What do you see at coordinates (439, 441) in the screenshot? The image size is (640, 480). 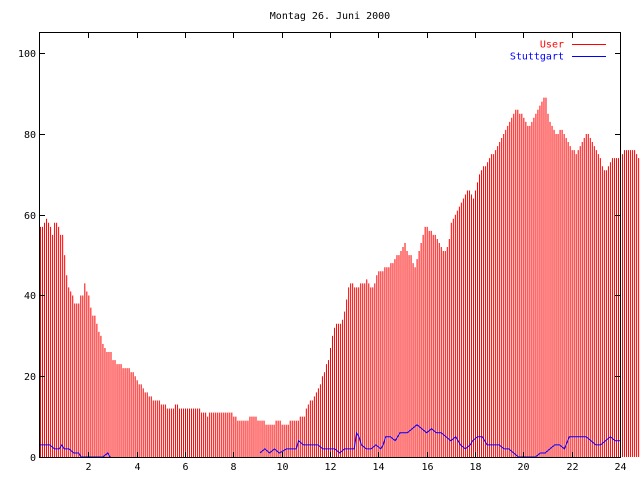 I see `stuttgart-line` at bounding box center [439, 441].